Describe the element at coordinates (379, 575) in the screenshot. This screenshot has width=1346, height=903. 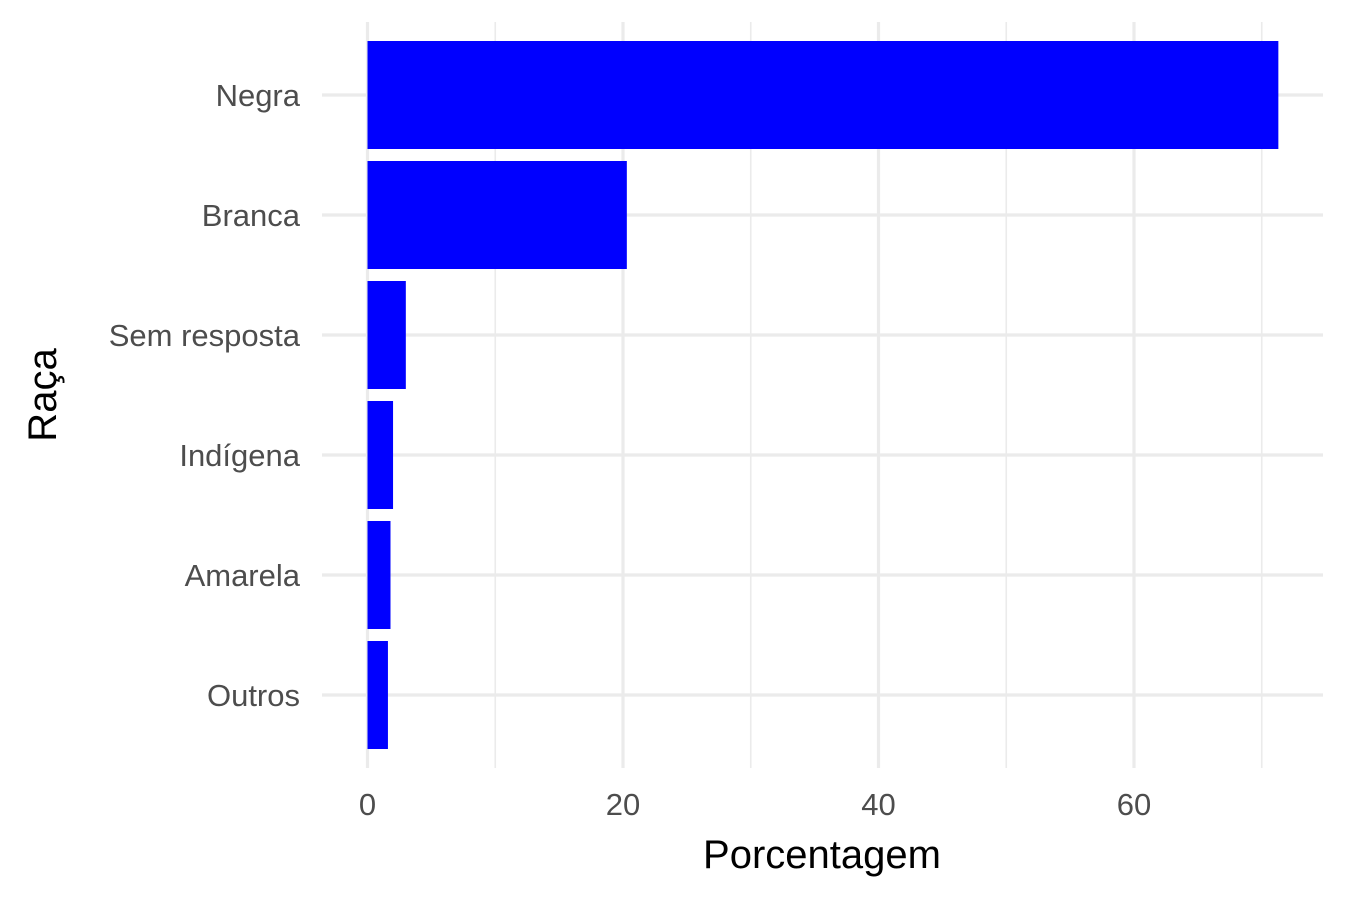
I see `bar-amarela` at that location.